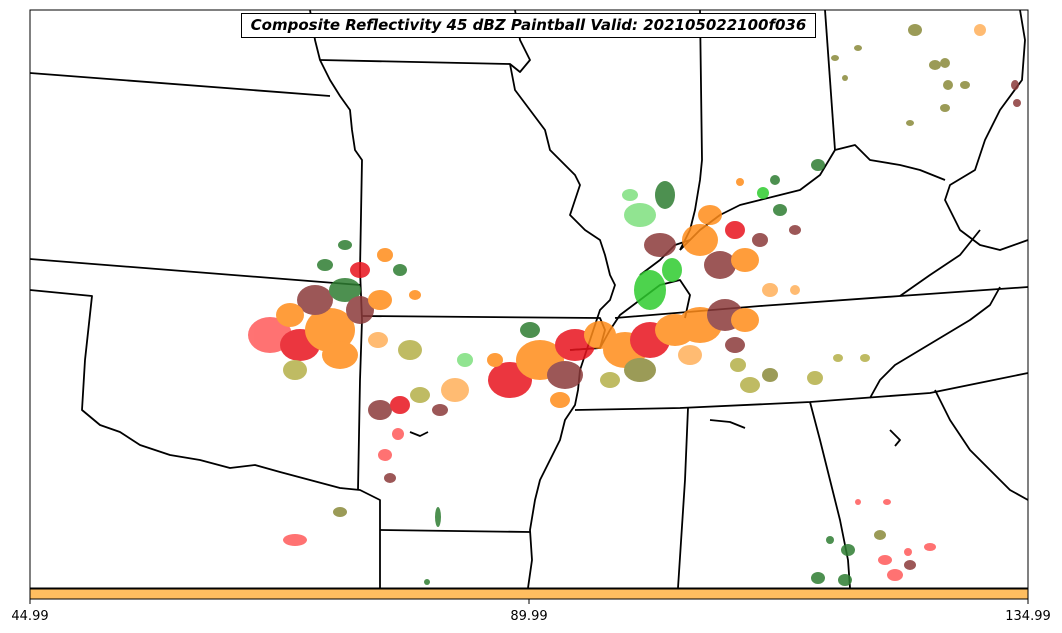  I want to click on colorbar-tick-label-min: 44.99, so click(30, 616).